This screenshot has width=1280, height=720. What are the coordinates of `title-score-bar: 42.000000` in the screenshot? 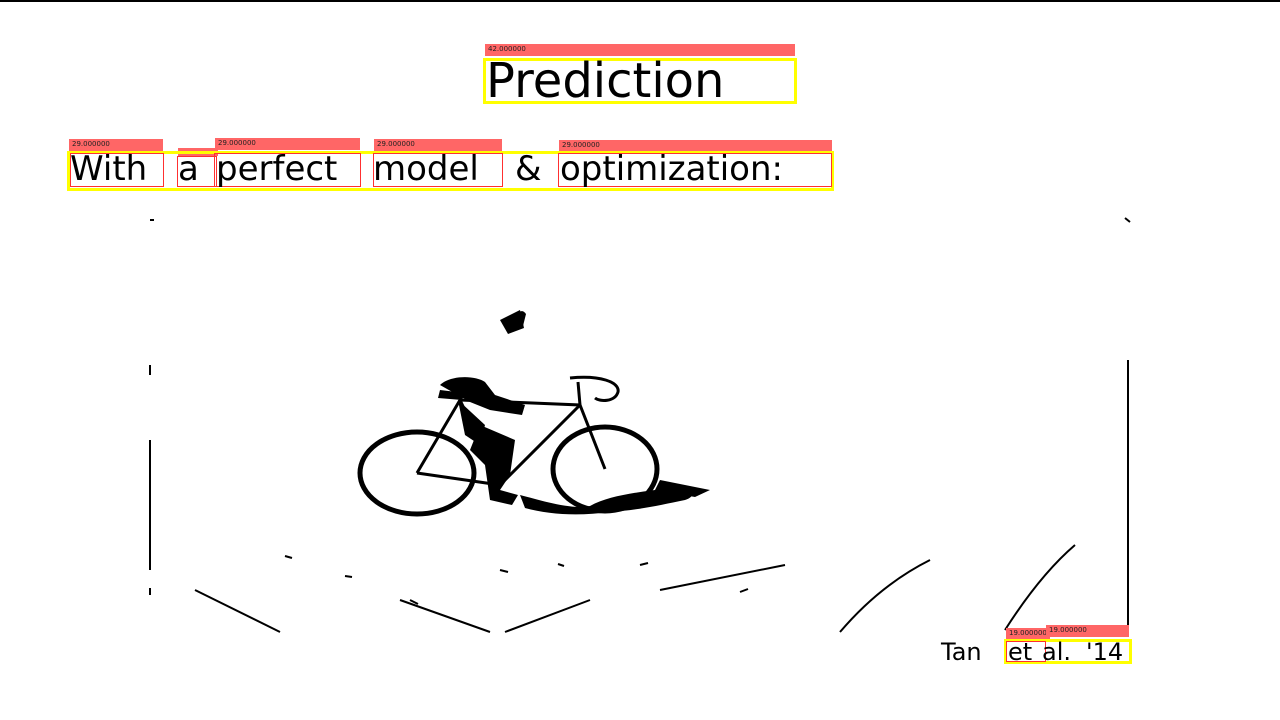 It's located at (640, 50).